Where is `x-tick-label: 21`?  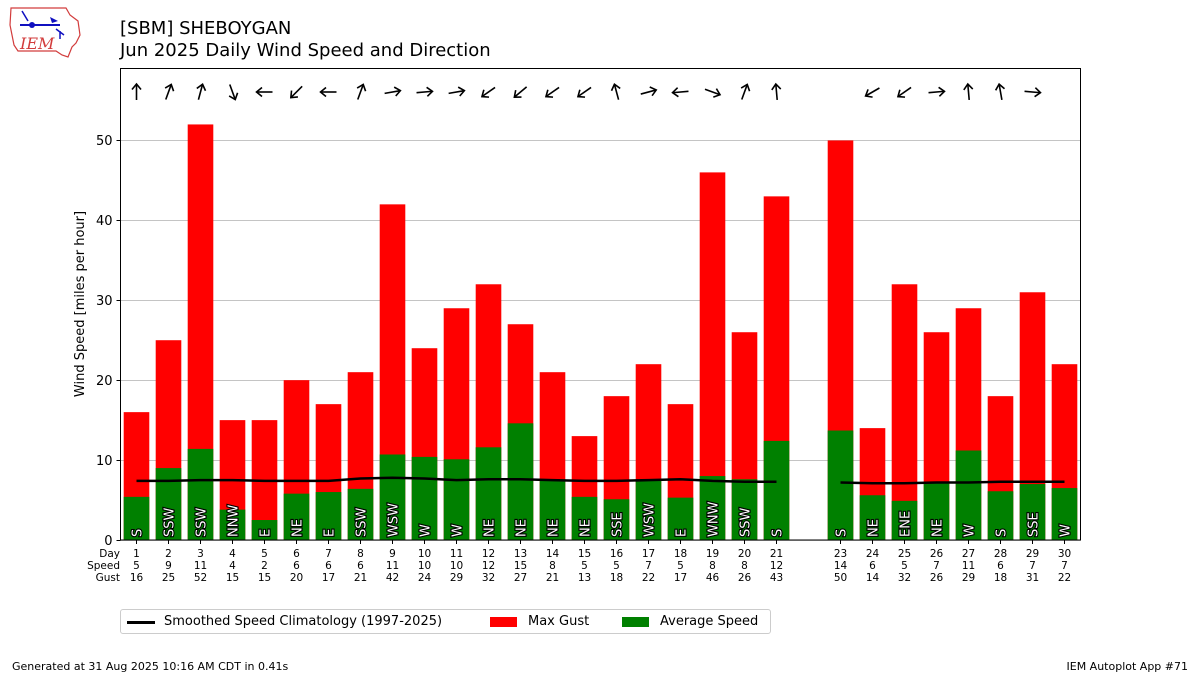
x-tick-label: 21 is located at coordinates (776, 554).